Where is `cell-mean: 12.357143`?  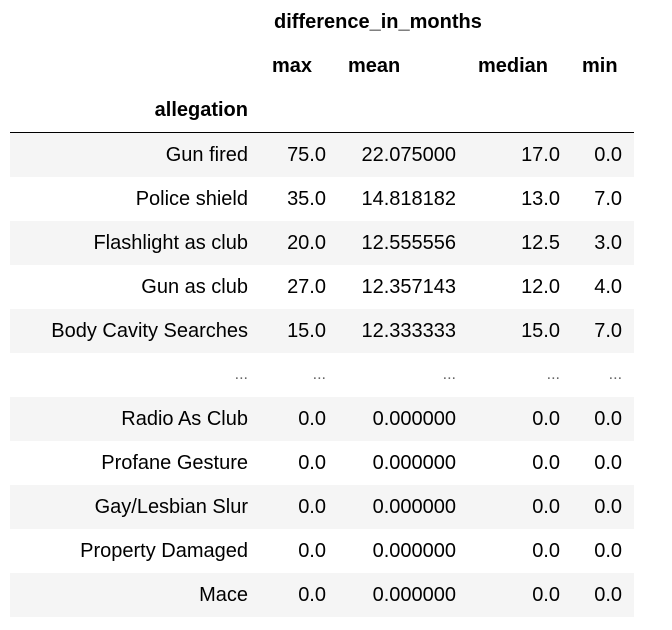 cell-mean: 12.357143 is located at coordinates (403, 287).